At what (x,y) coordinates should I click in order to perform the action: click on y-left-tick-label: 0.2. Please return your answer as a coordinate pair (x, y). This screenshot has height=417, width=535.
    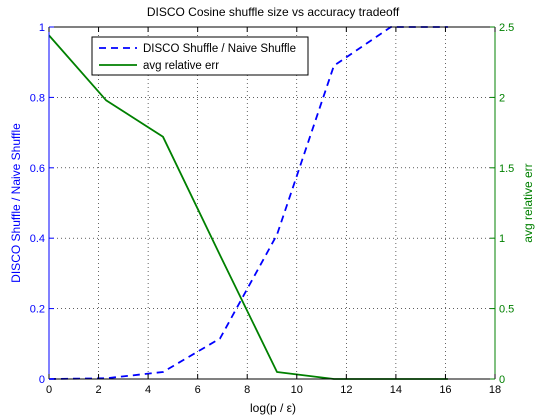
    Looking at the image, I should click on (37, 310).